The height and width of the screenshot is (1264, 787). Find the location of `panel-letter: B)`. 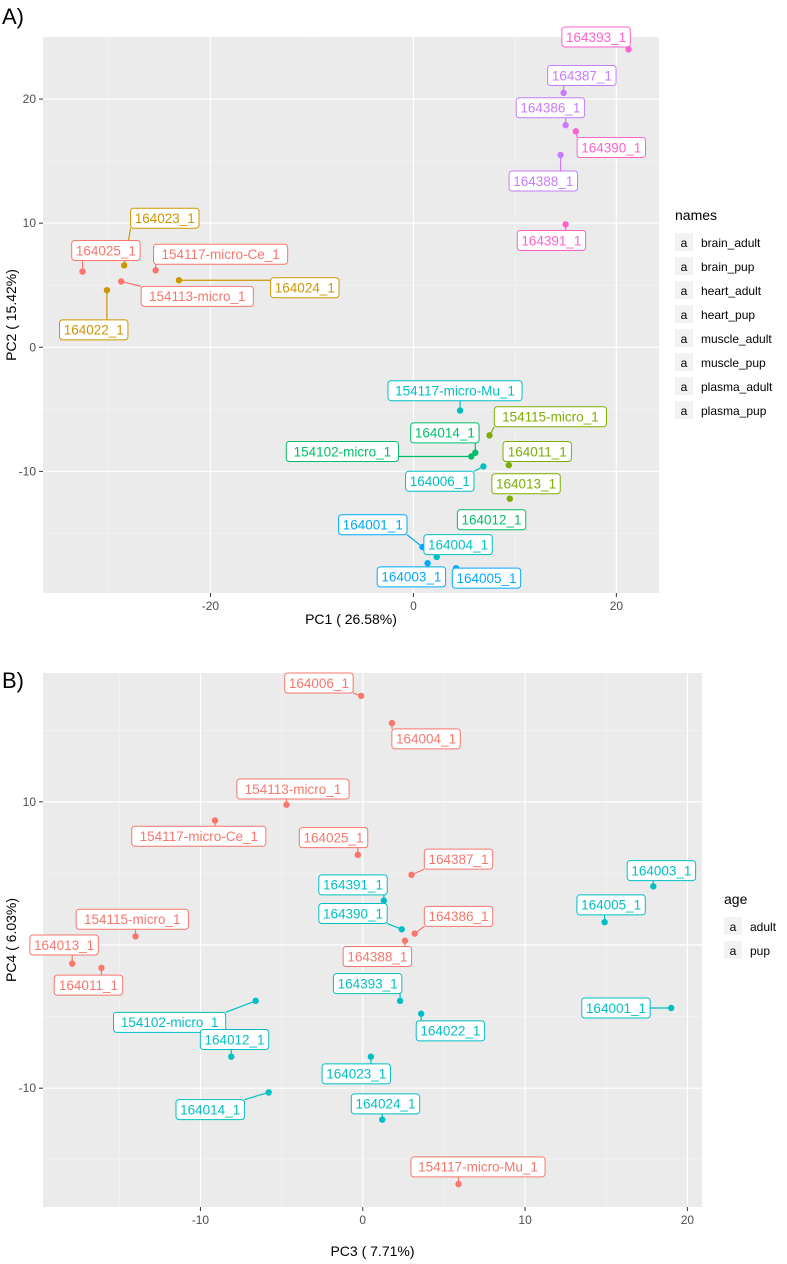

panel-letter: B) is located at coordinates (13, 680).